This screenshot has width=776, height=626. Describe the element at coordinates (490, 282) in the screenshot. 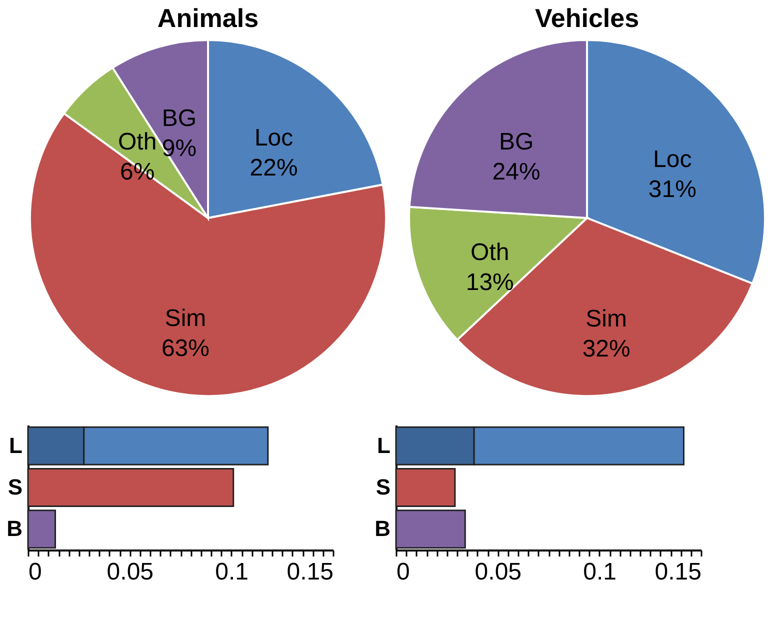

I see `data-label: 13%` at that location.